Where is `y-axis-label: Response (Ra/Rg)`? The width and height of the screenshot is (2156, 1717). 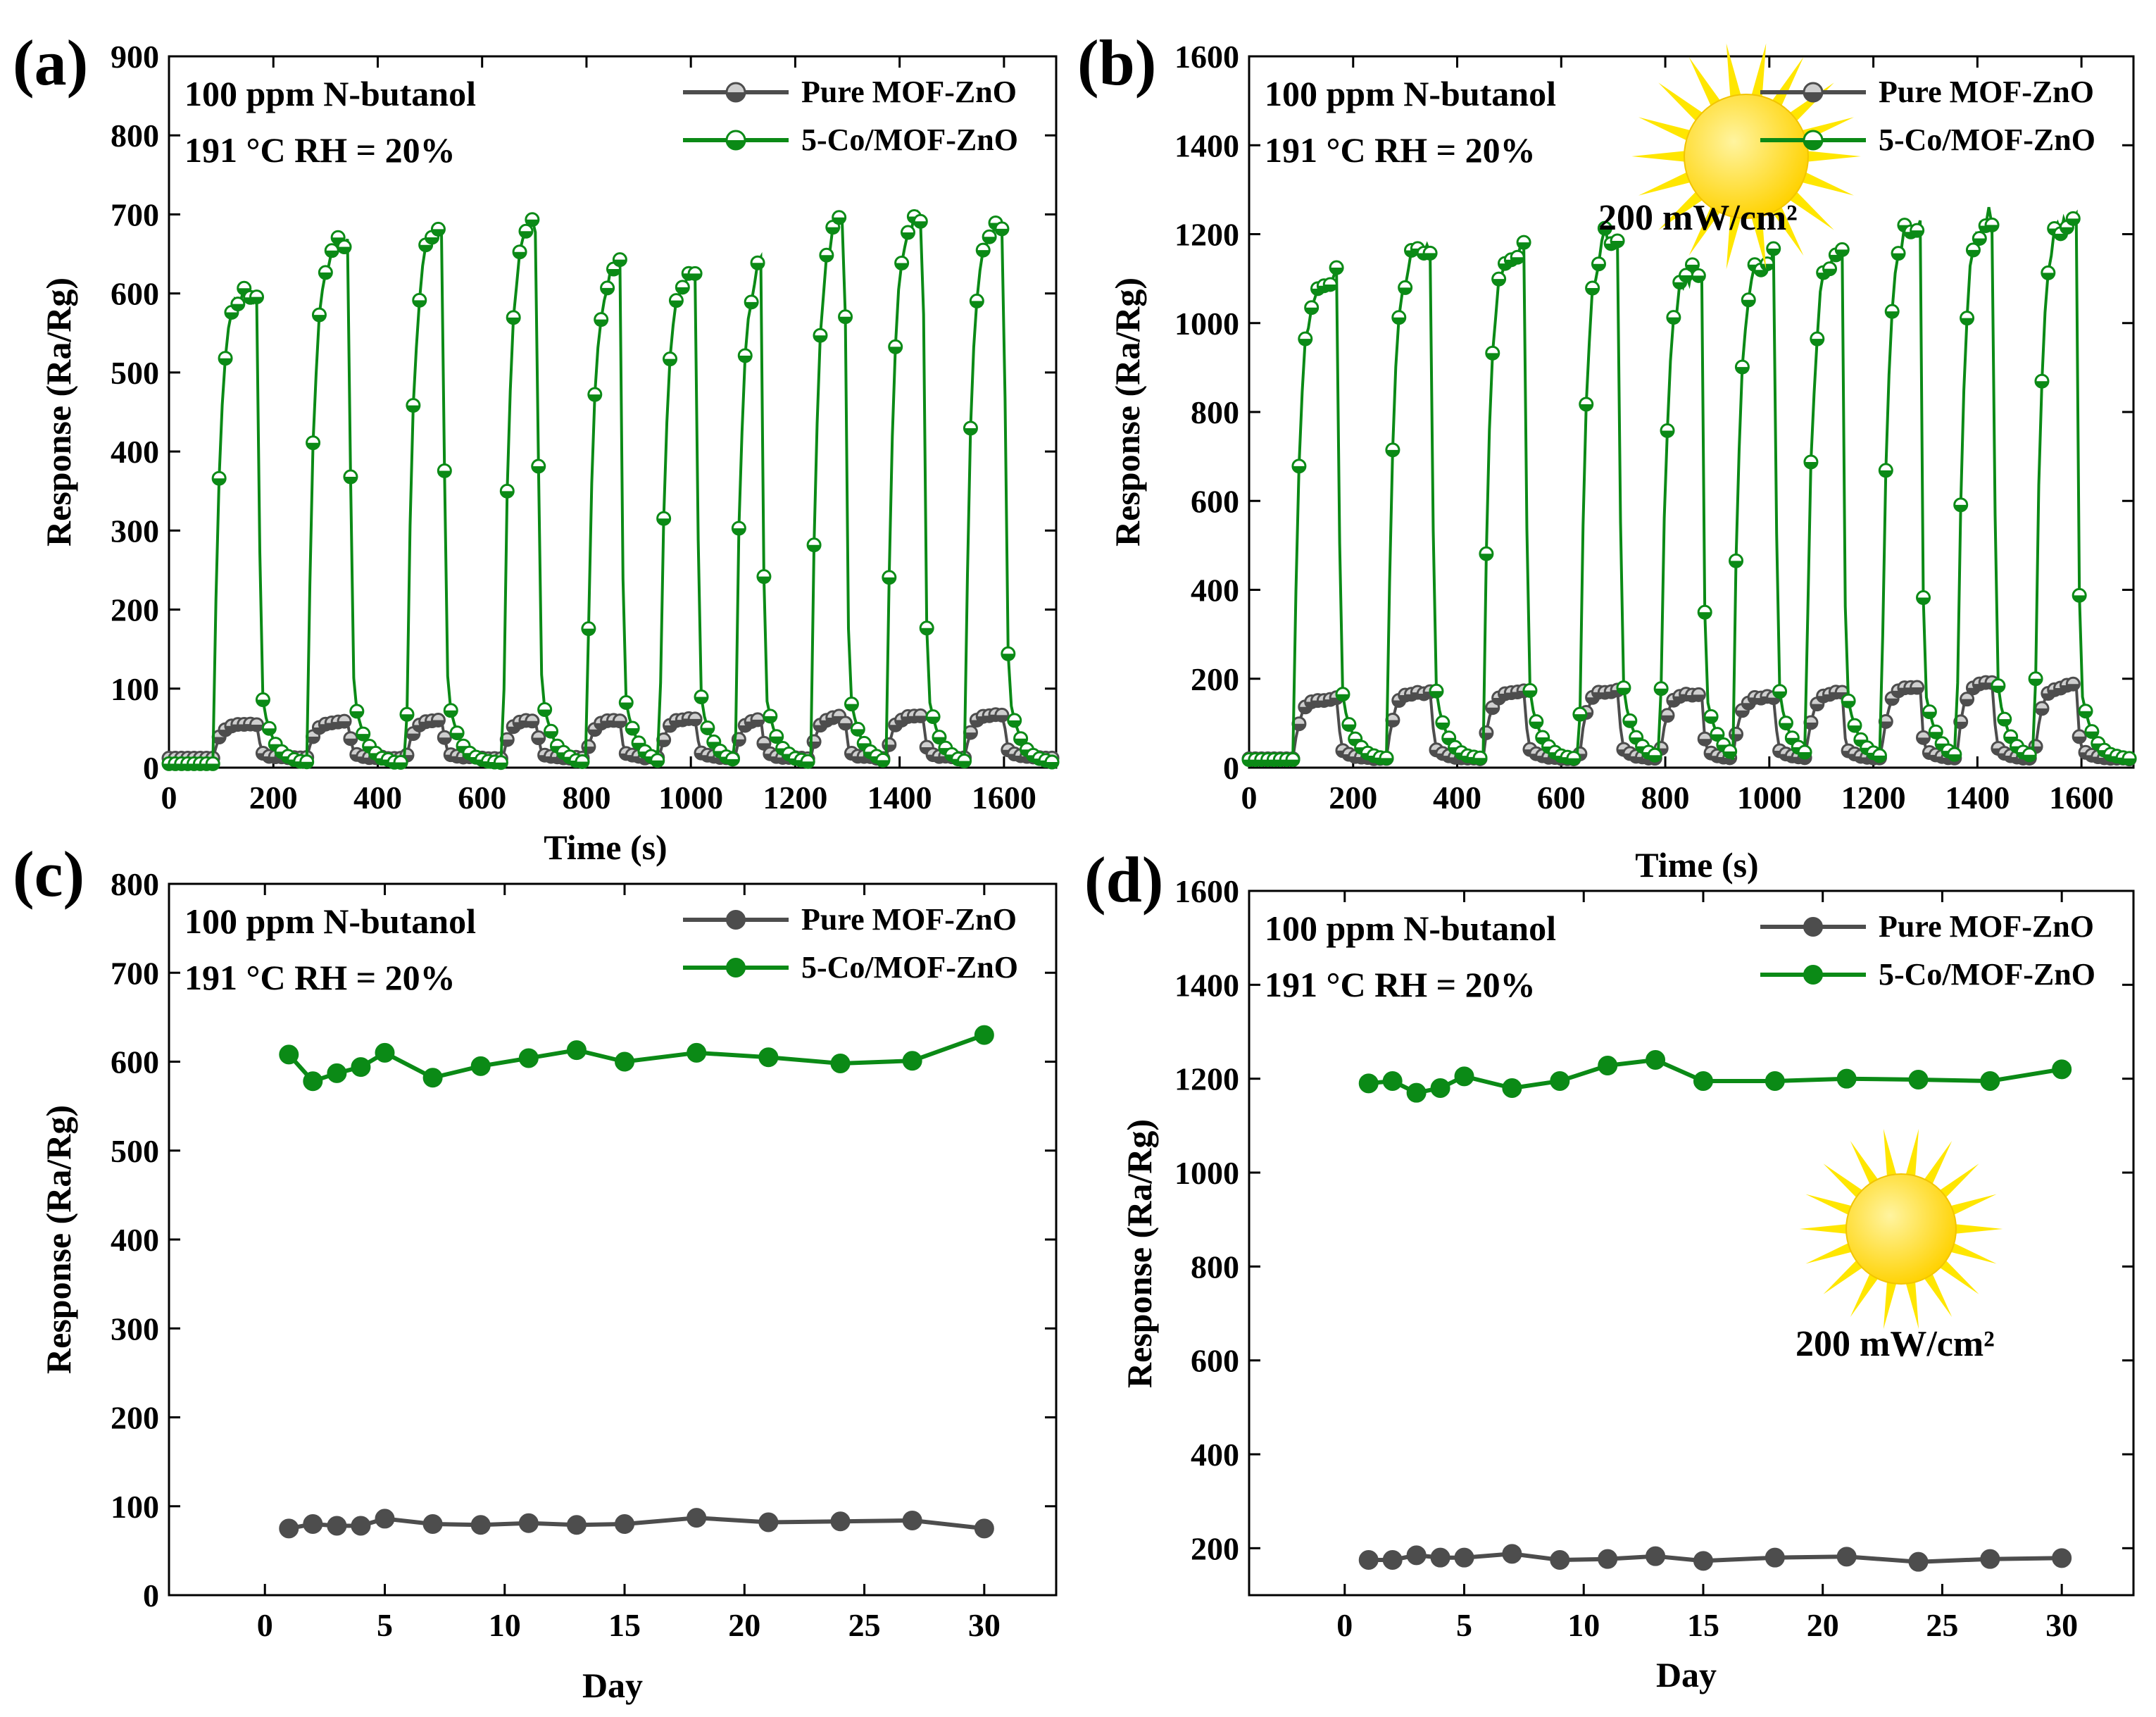 y-axis-label: Response (Ra/Rg) is located at coordinates (1139, 1253).